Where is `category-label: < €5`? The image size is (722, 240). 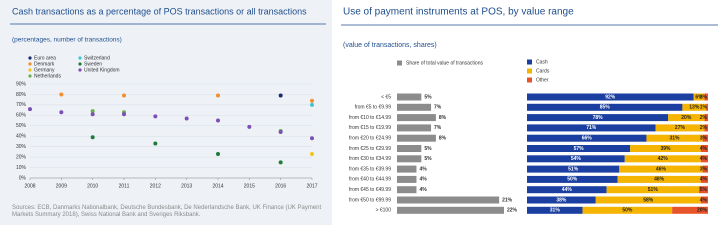
category-label: < €5 is located at coordinates (386, 97).